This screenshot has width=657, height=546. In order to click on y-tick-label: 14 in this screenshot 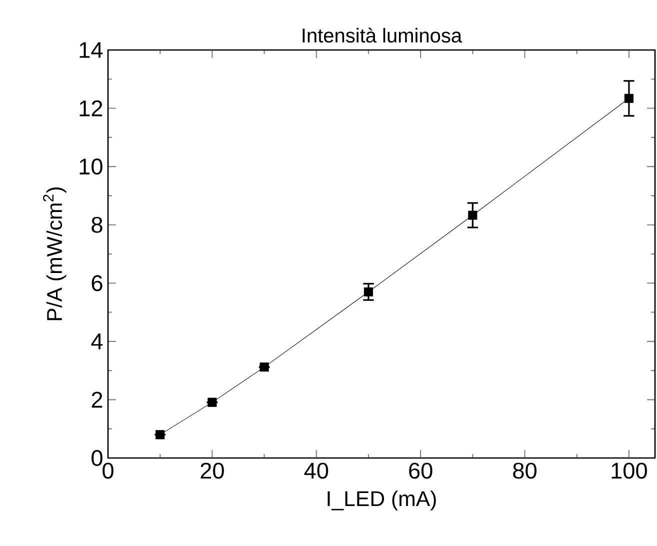, I will do `click(91, 50)`.